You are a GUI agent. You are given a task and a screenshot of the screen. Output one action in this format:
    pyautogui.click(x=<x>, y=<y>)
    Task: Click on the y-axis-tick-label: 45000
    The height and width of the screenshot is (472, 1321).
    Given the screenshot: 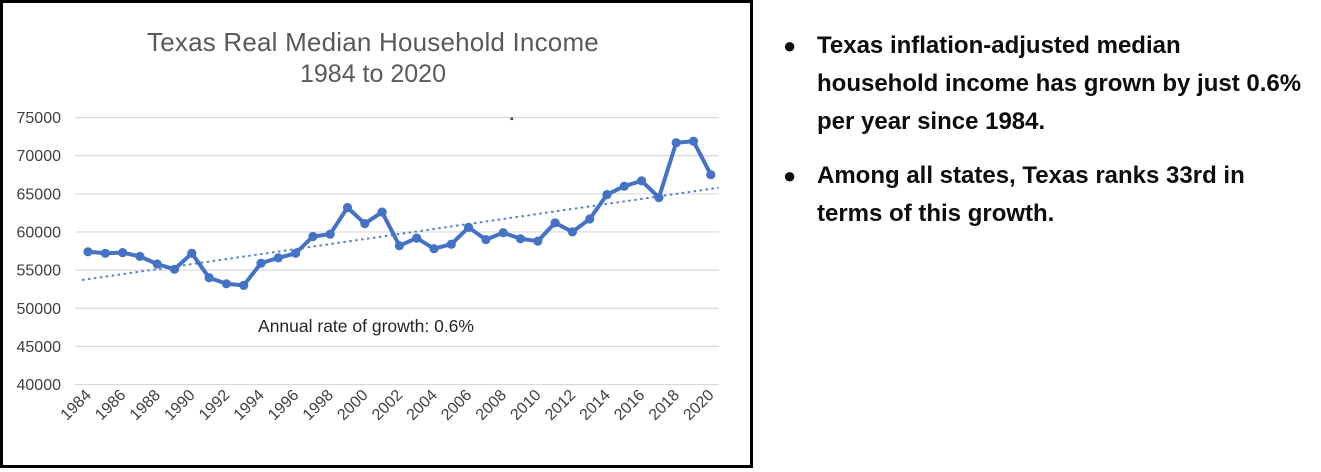 What is the action you would take?
    pyautogui.click(x=39, y=347)
    